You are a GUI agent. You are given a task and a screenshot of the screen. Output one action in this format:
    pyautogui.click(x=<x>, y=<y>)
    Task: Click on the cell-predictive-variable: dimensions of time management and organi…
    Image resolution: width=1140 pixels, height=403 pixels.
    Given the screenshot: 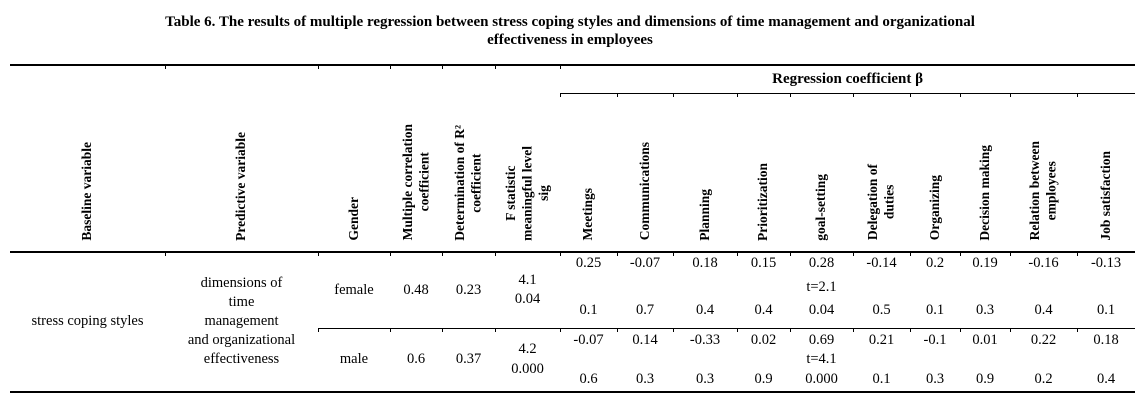 What is the action you would take?
    pyautogui.click(x=241, y=321)
    